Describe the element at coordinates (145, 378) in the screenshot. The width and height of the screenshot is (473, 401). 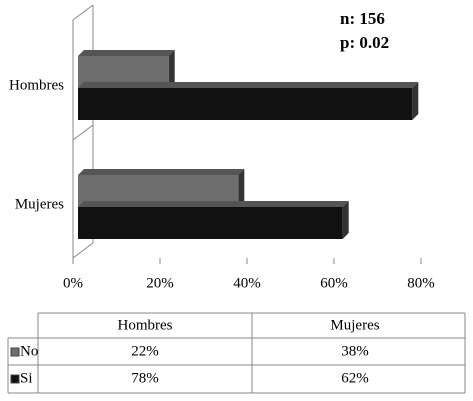
I see `table-cell: 78%` at that location.